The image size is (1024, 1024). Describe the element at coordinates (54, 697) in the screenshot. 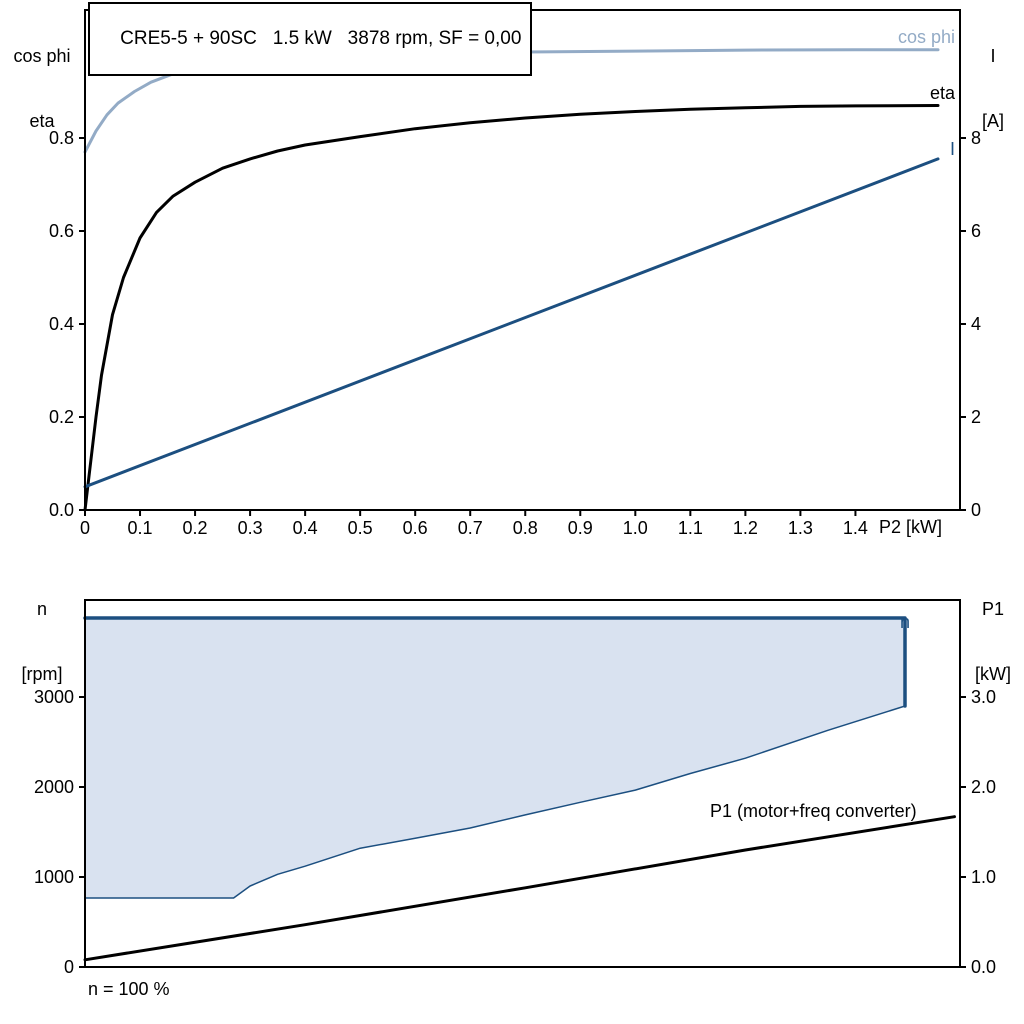

I see `svg-text: 3000` at that location.